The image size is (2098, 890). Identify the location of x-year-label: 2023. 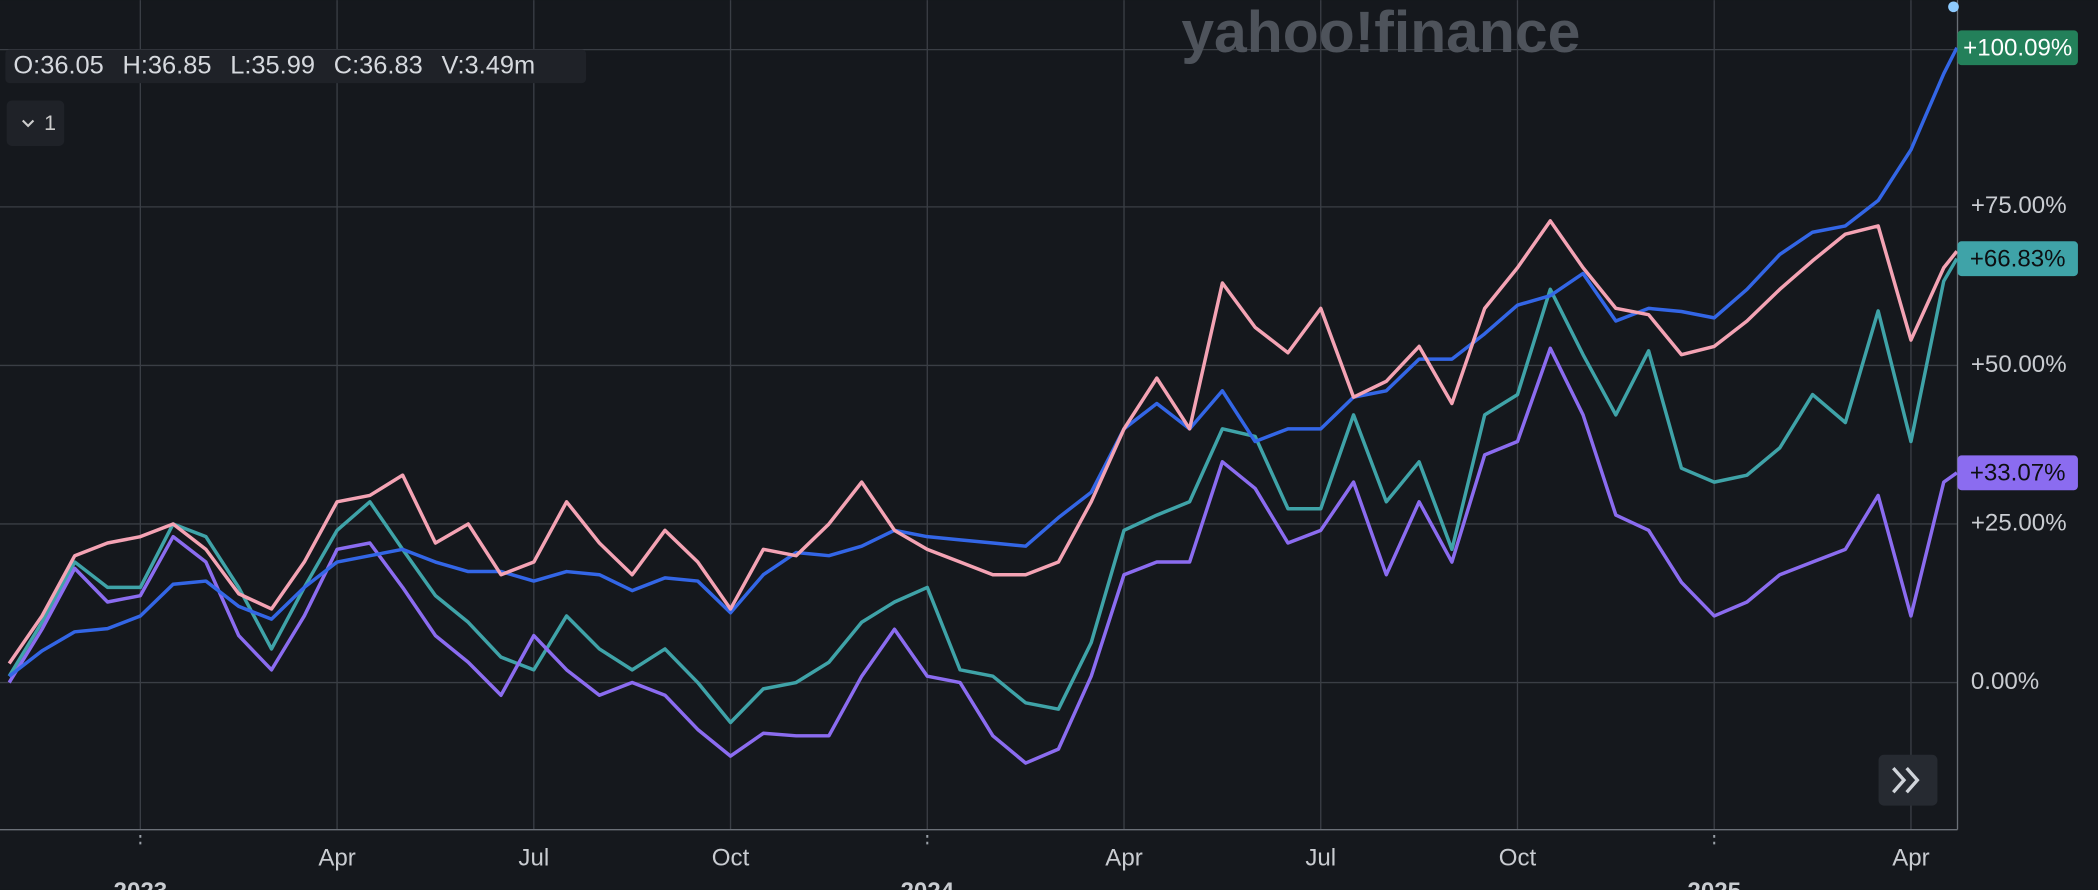
(141, 884).